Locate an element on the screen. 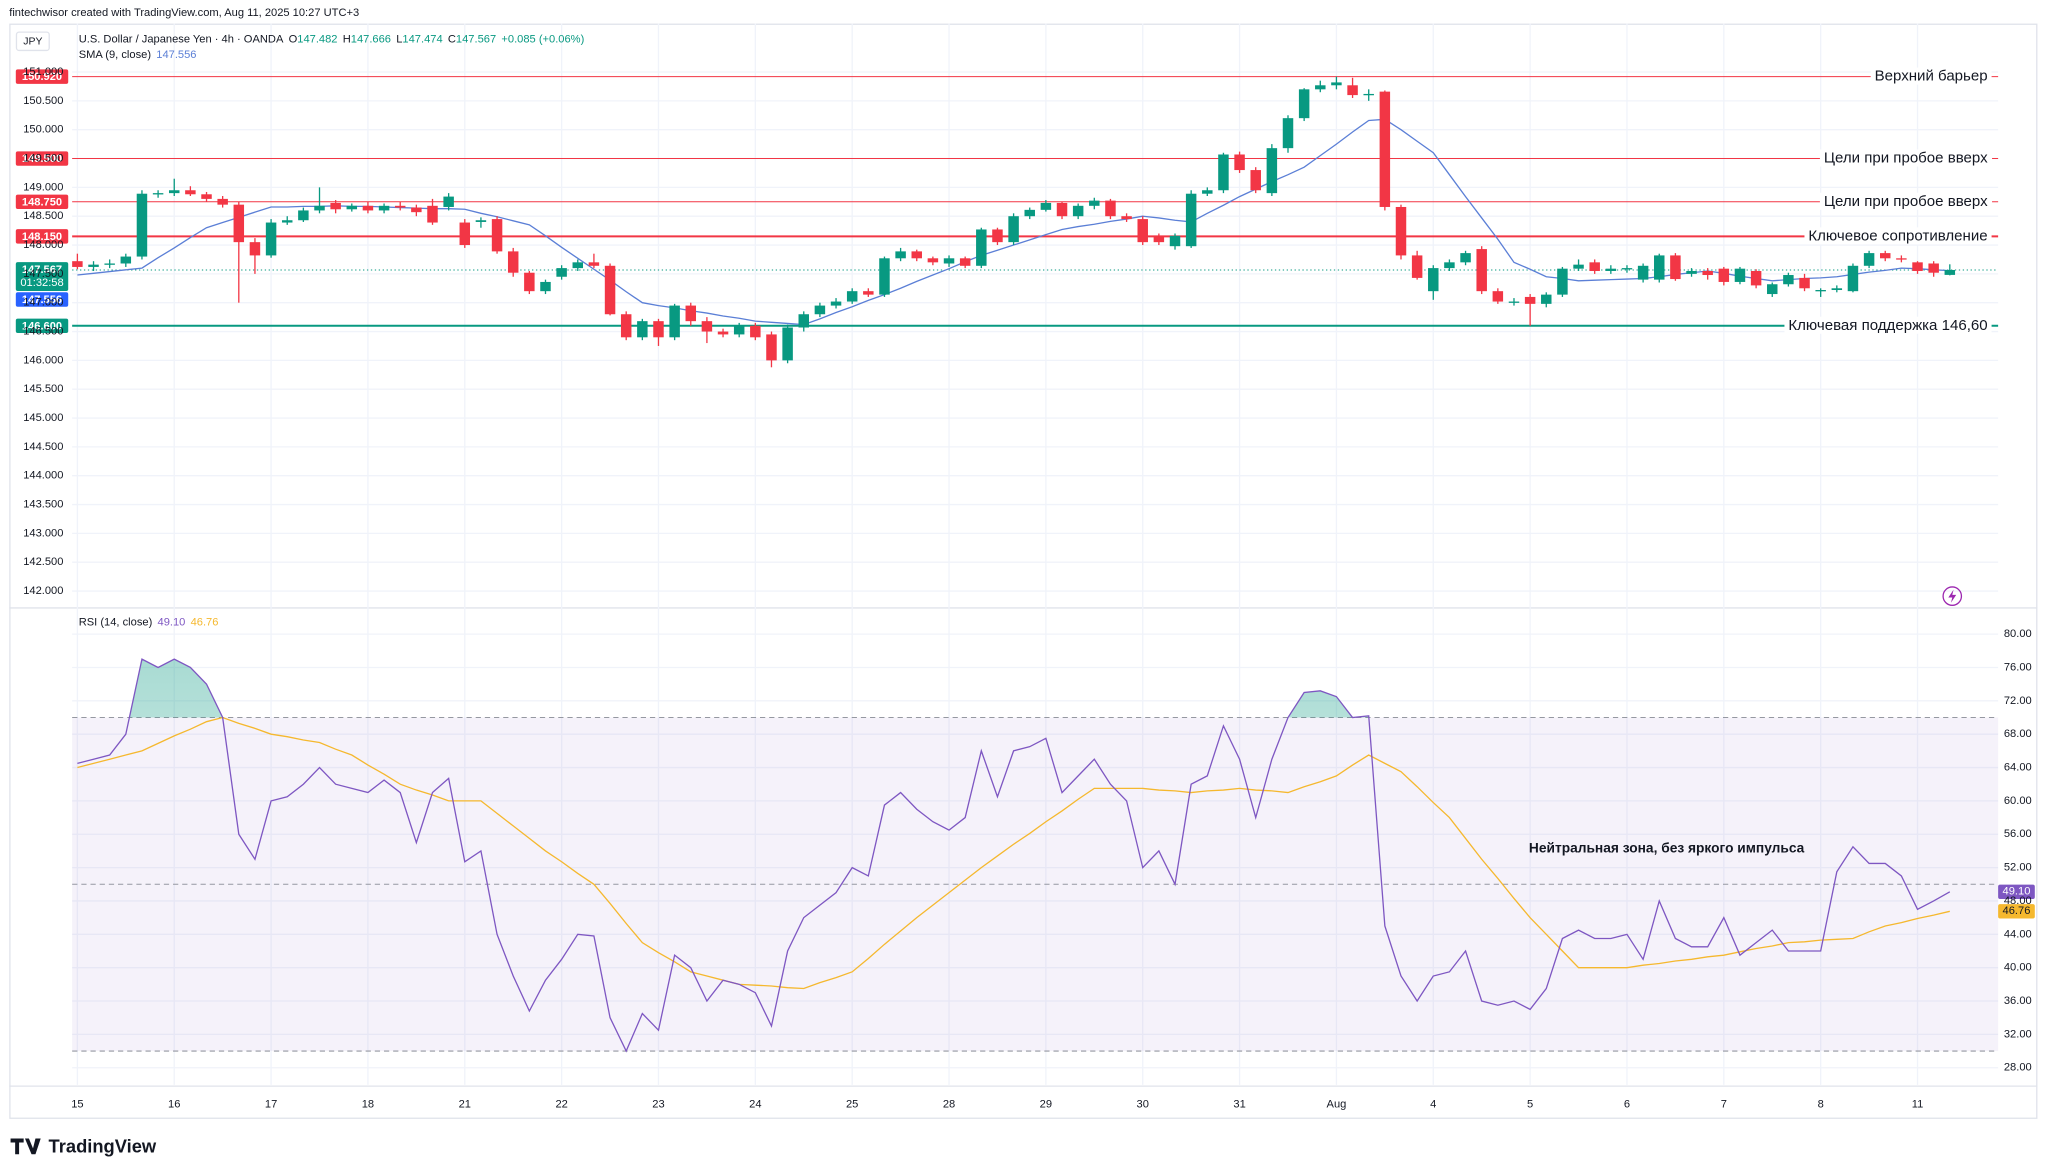 The height and width of the screenshot is (1170, 2048). rsi-ma-badge-label: 46.76 is located at coordinates (2017, 911).